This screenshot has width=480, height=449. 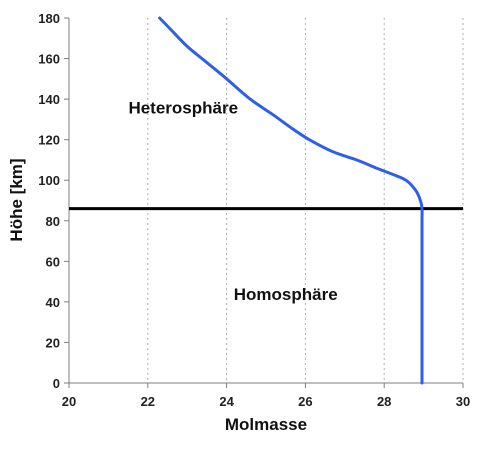 I want to click on homosphere-label: Homosphäre, so click(x=286, y=294).